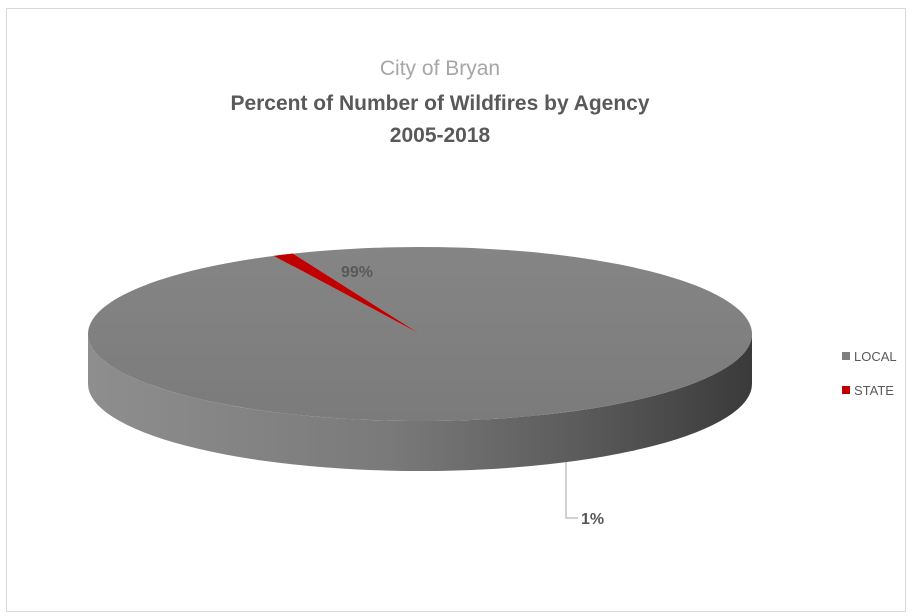 The image size is (914, 616). Describe the element at coordinates (875, 356) in the screenshot. I see `legend-label-local: LOCAL` at that location.